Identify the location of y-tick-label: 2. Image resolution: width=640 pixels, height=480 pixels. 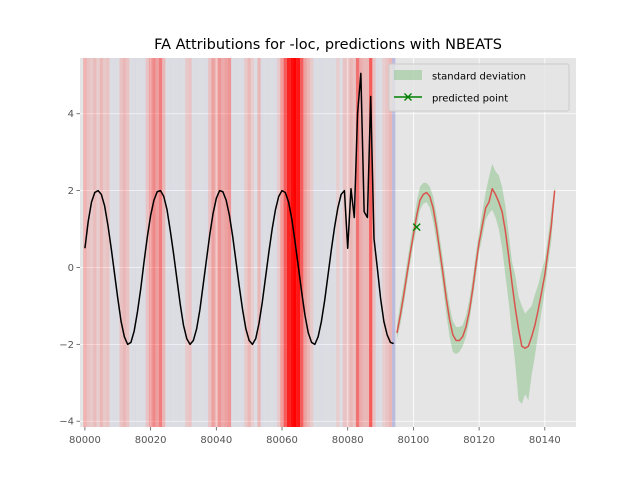
(71, 191).